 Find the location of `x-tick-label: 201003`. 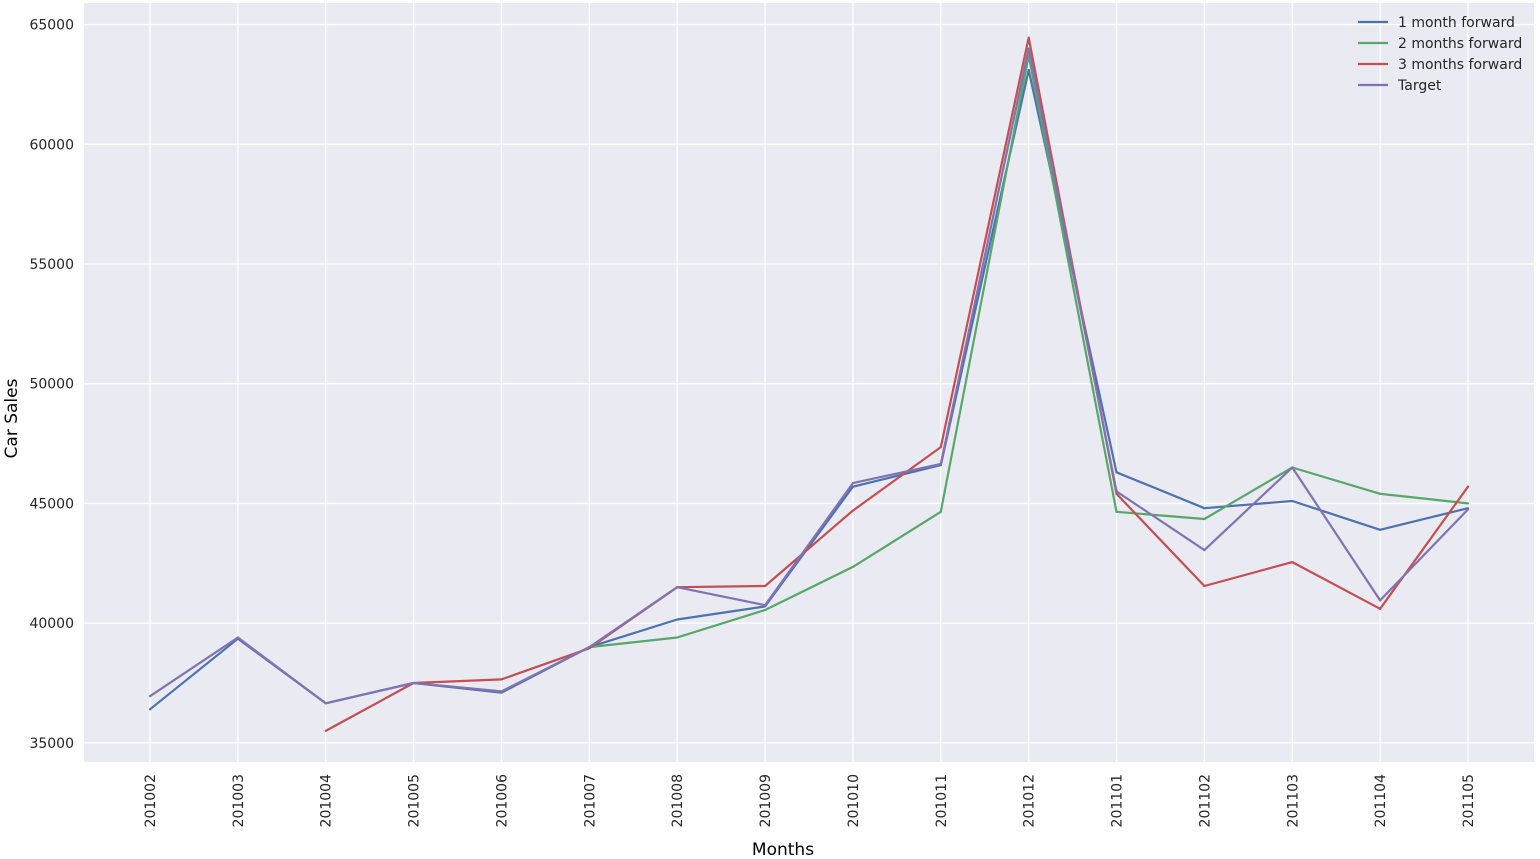

x-tick-label: 201003 is located at coordinates (239, 800).